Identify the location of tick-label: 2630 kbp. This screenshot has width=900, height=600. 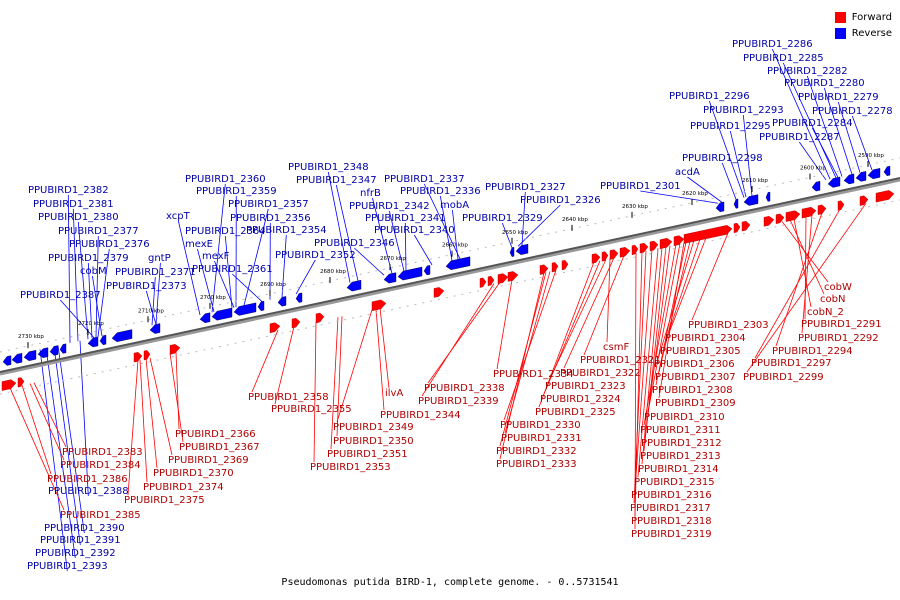
(635, 207).